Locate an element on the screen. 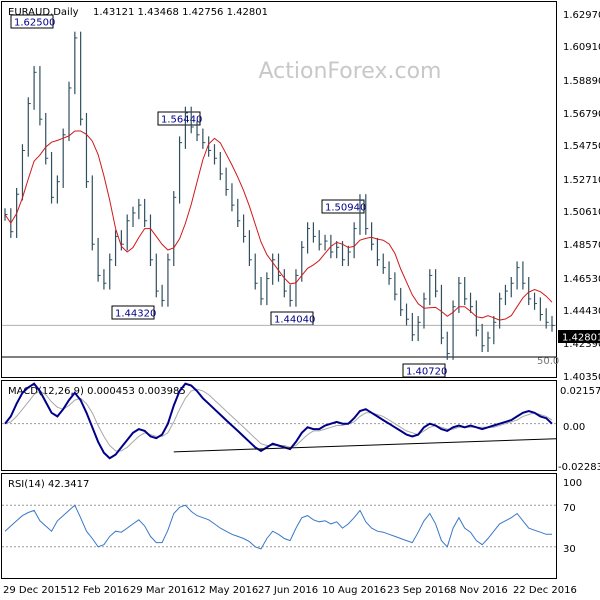 The height and width of the screenshot is (600, 600). price-title: EURAUD,Daily is located at coordinates (43, 12).